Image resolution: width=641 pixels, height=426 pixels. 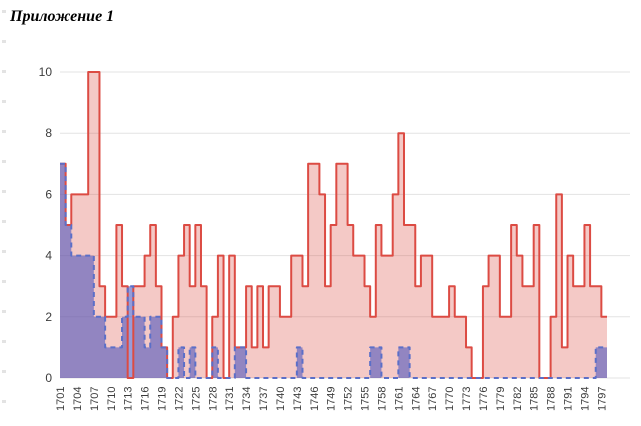 What do you see at coordinates (129, 399) in the screenshot?
I see `x-tick-label: 1713` at bounding box center [129, 399].